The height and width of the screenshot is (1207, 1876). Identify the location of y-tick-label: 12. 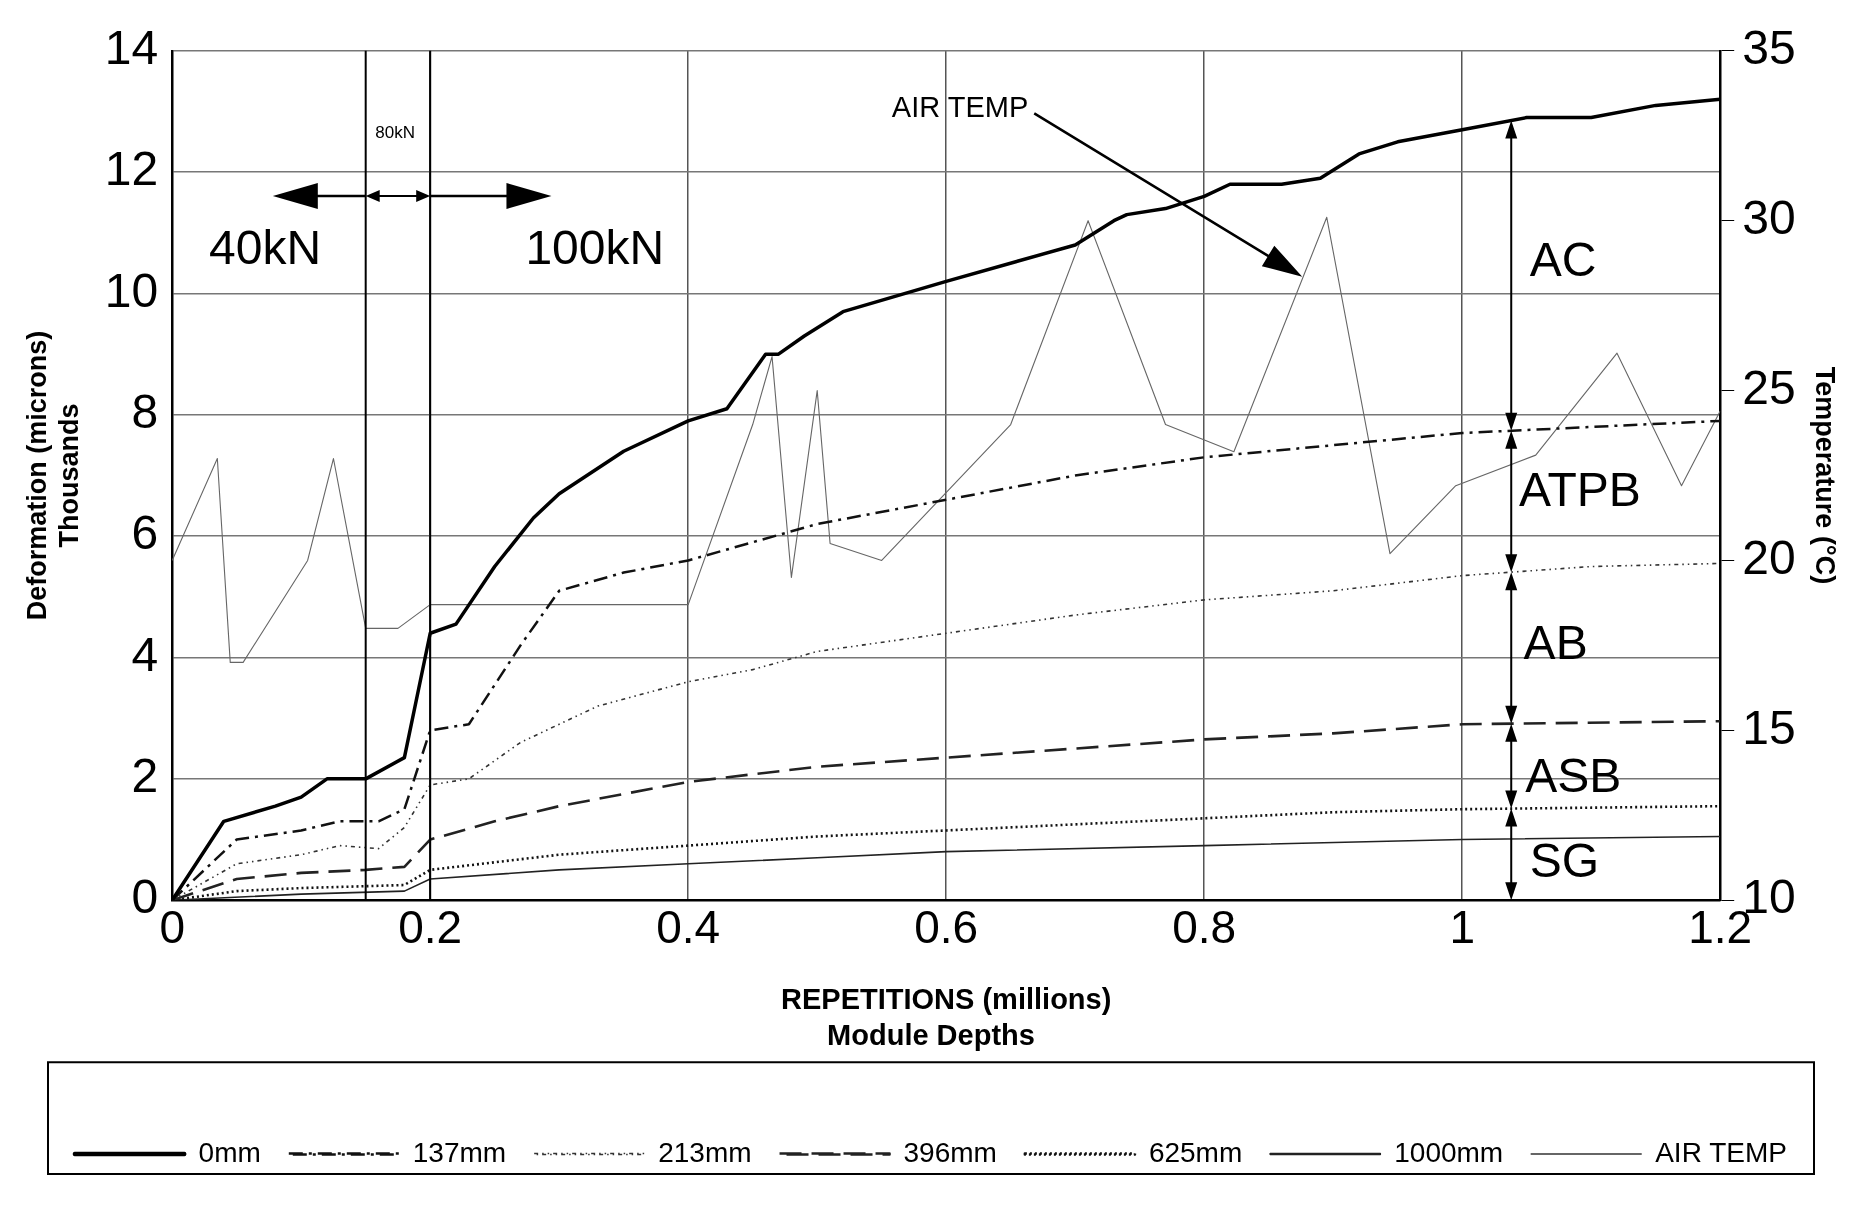
(131, 169).